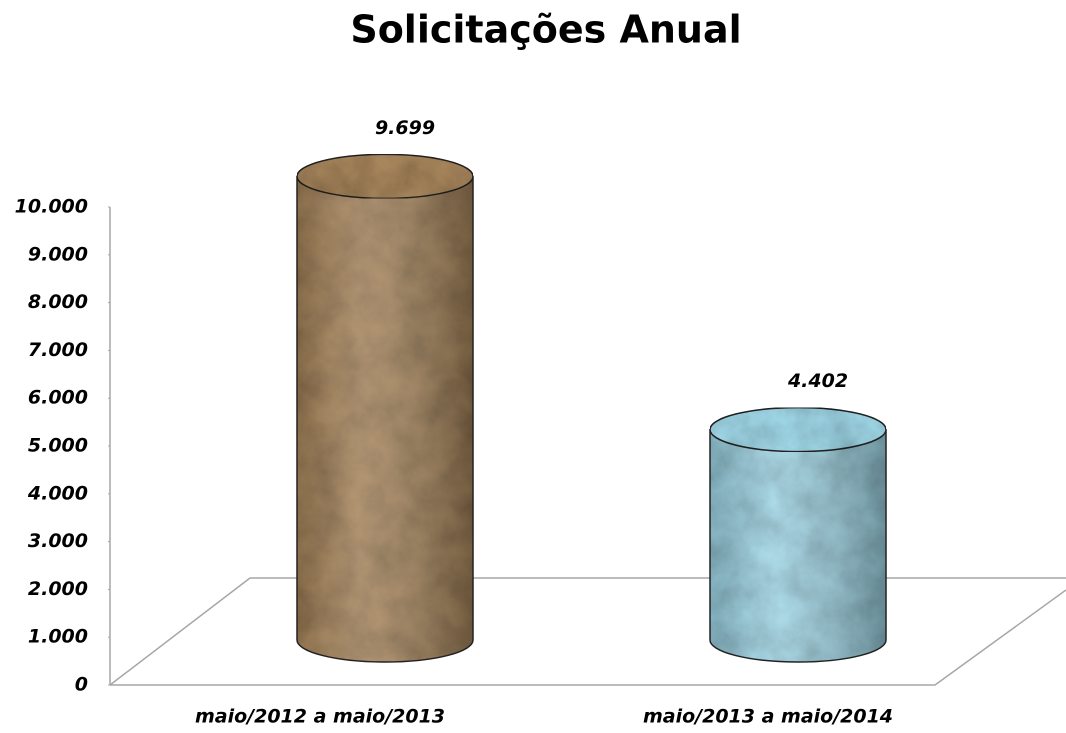 This screenshot has width=1066, height=733. I want to click on y-tick-label: 4.000, so click(57, 493).